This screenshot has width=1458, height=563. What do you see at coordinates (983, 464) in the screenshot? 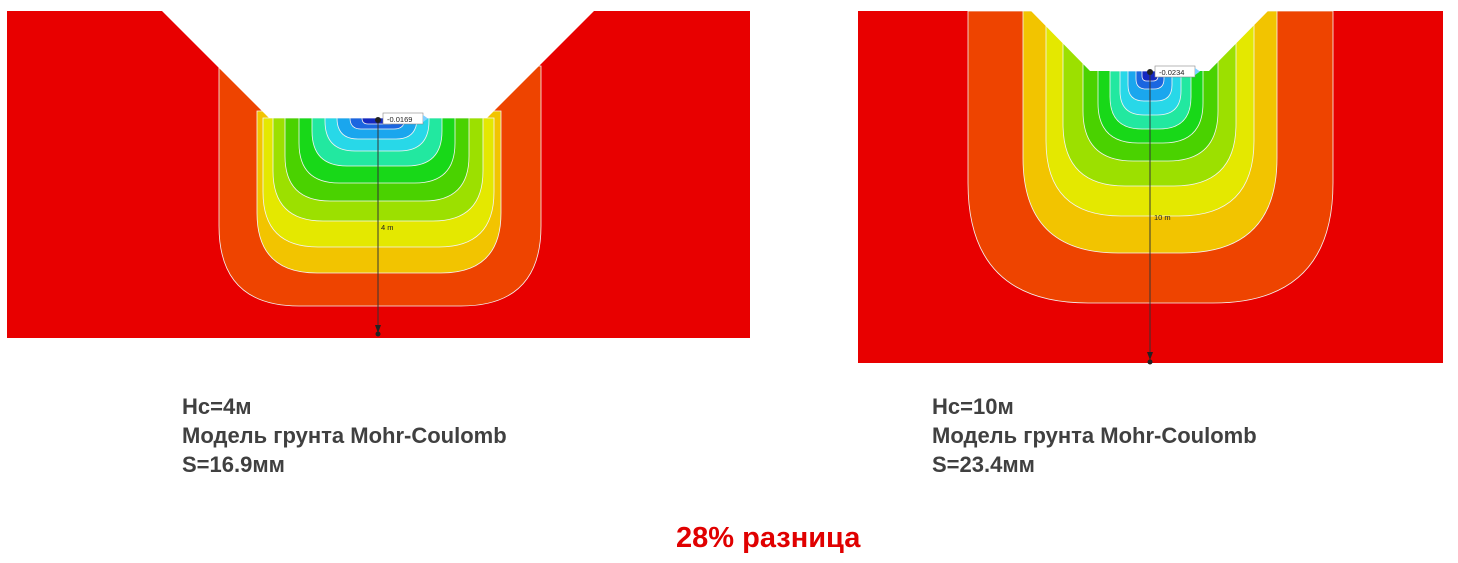
I see `settlement-text: S=23.4мм` at bounding box center [983, 464].